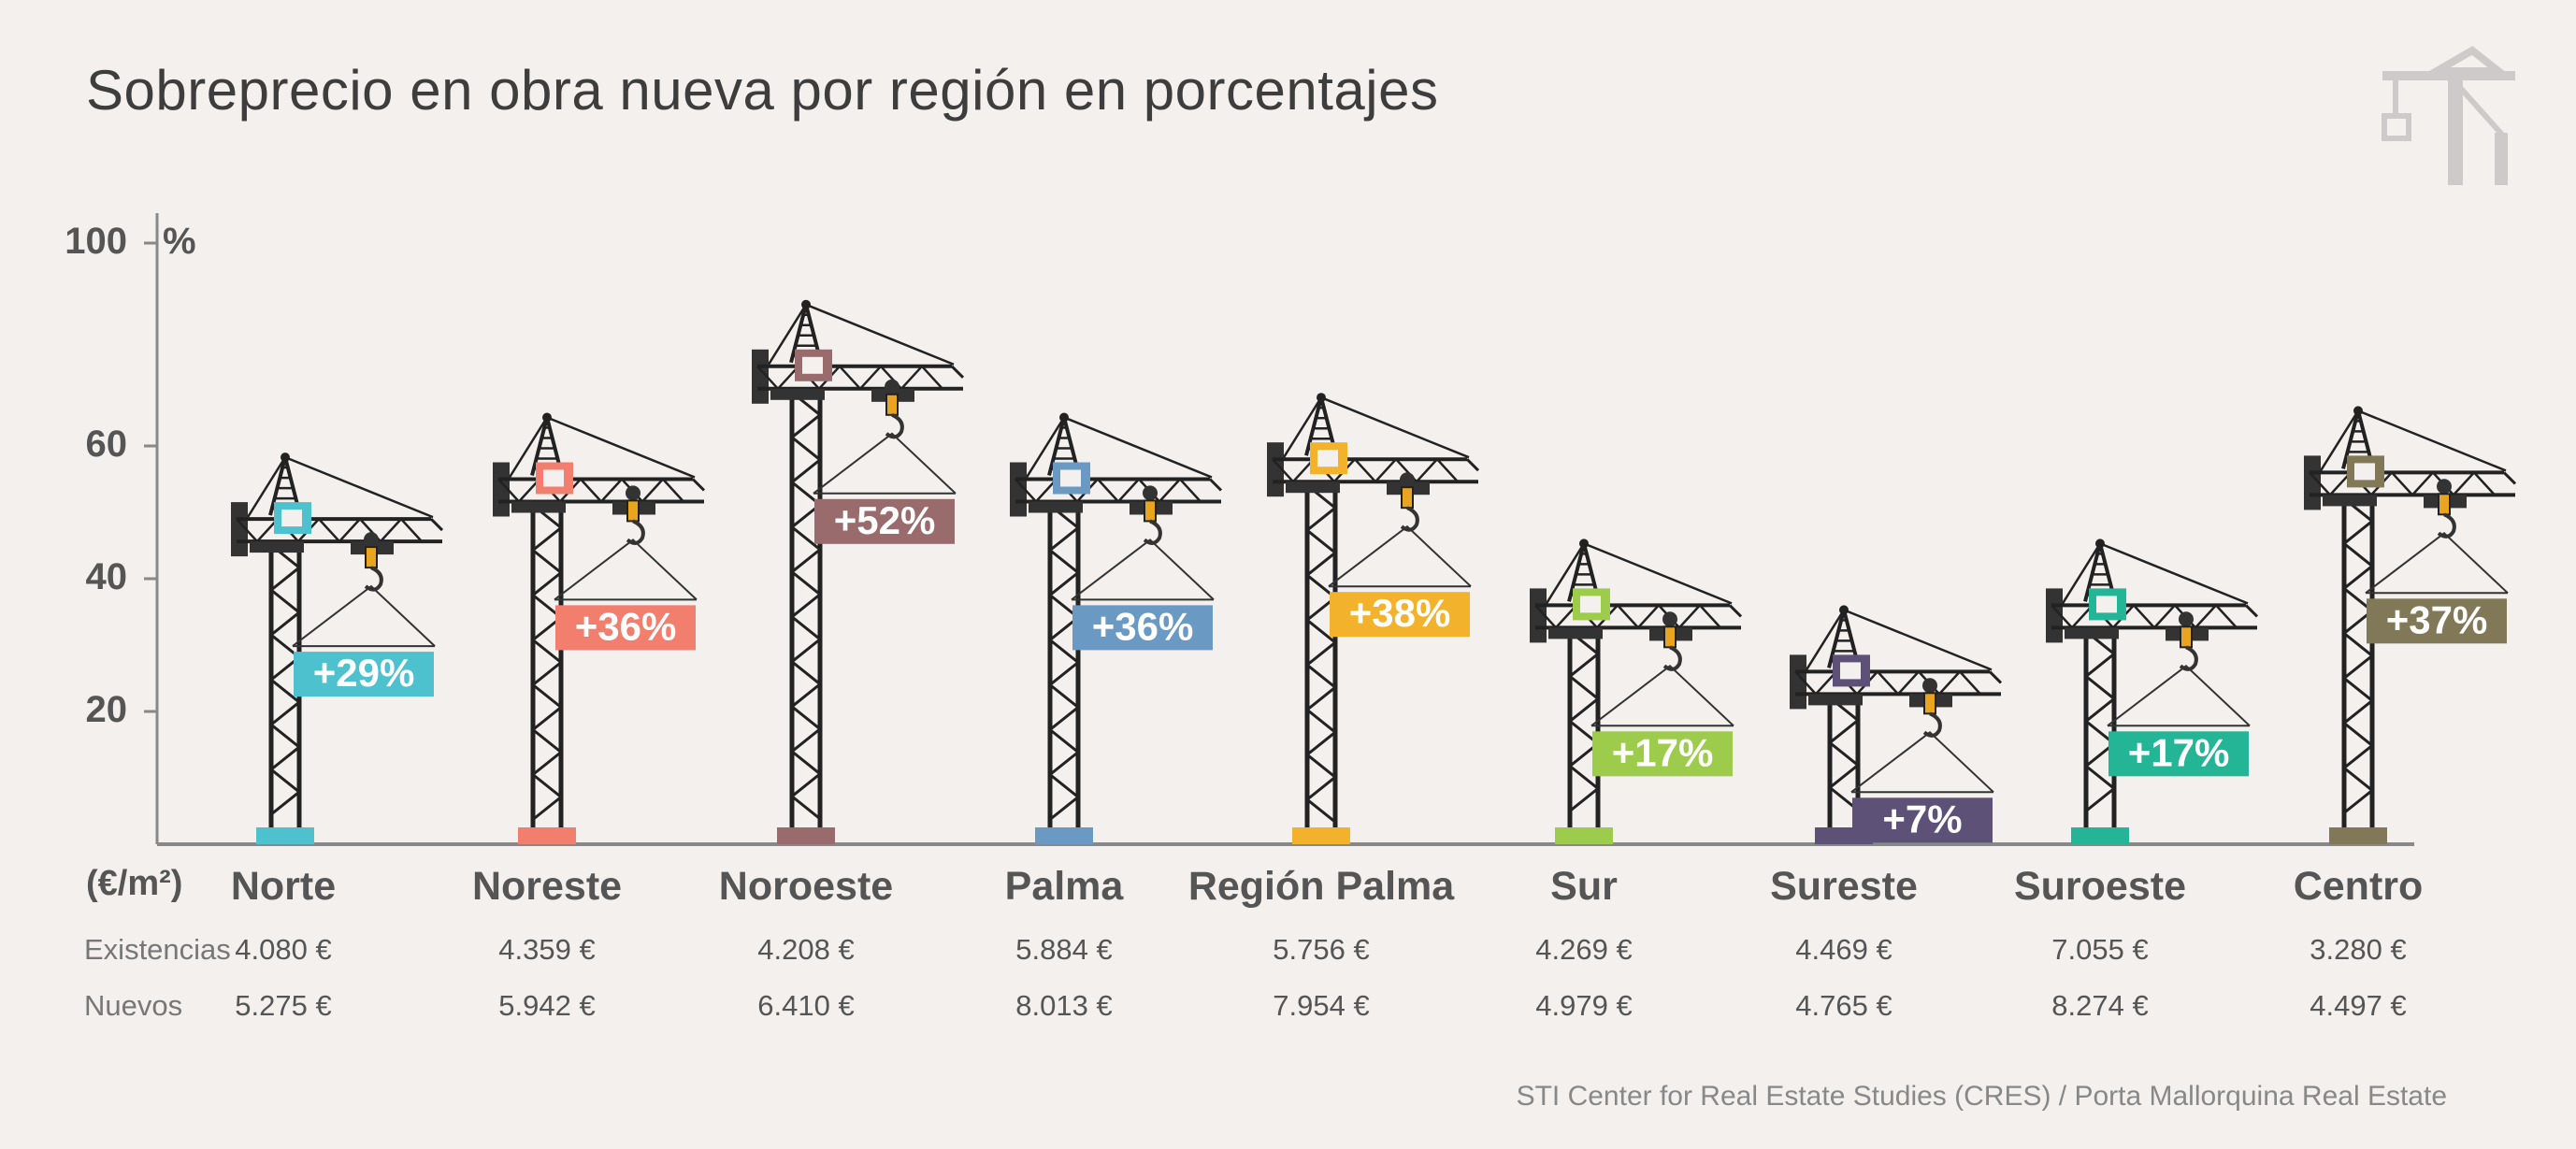  I want to click on icon-leg, so click(2501, 159).